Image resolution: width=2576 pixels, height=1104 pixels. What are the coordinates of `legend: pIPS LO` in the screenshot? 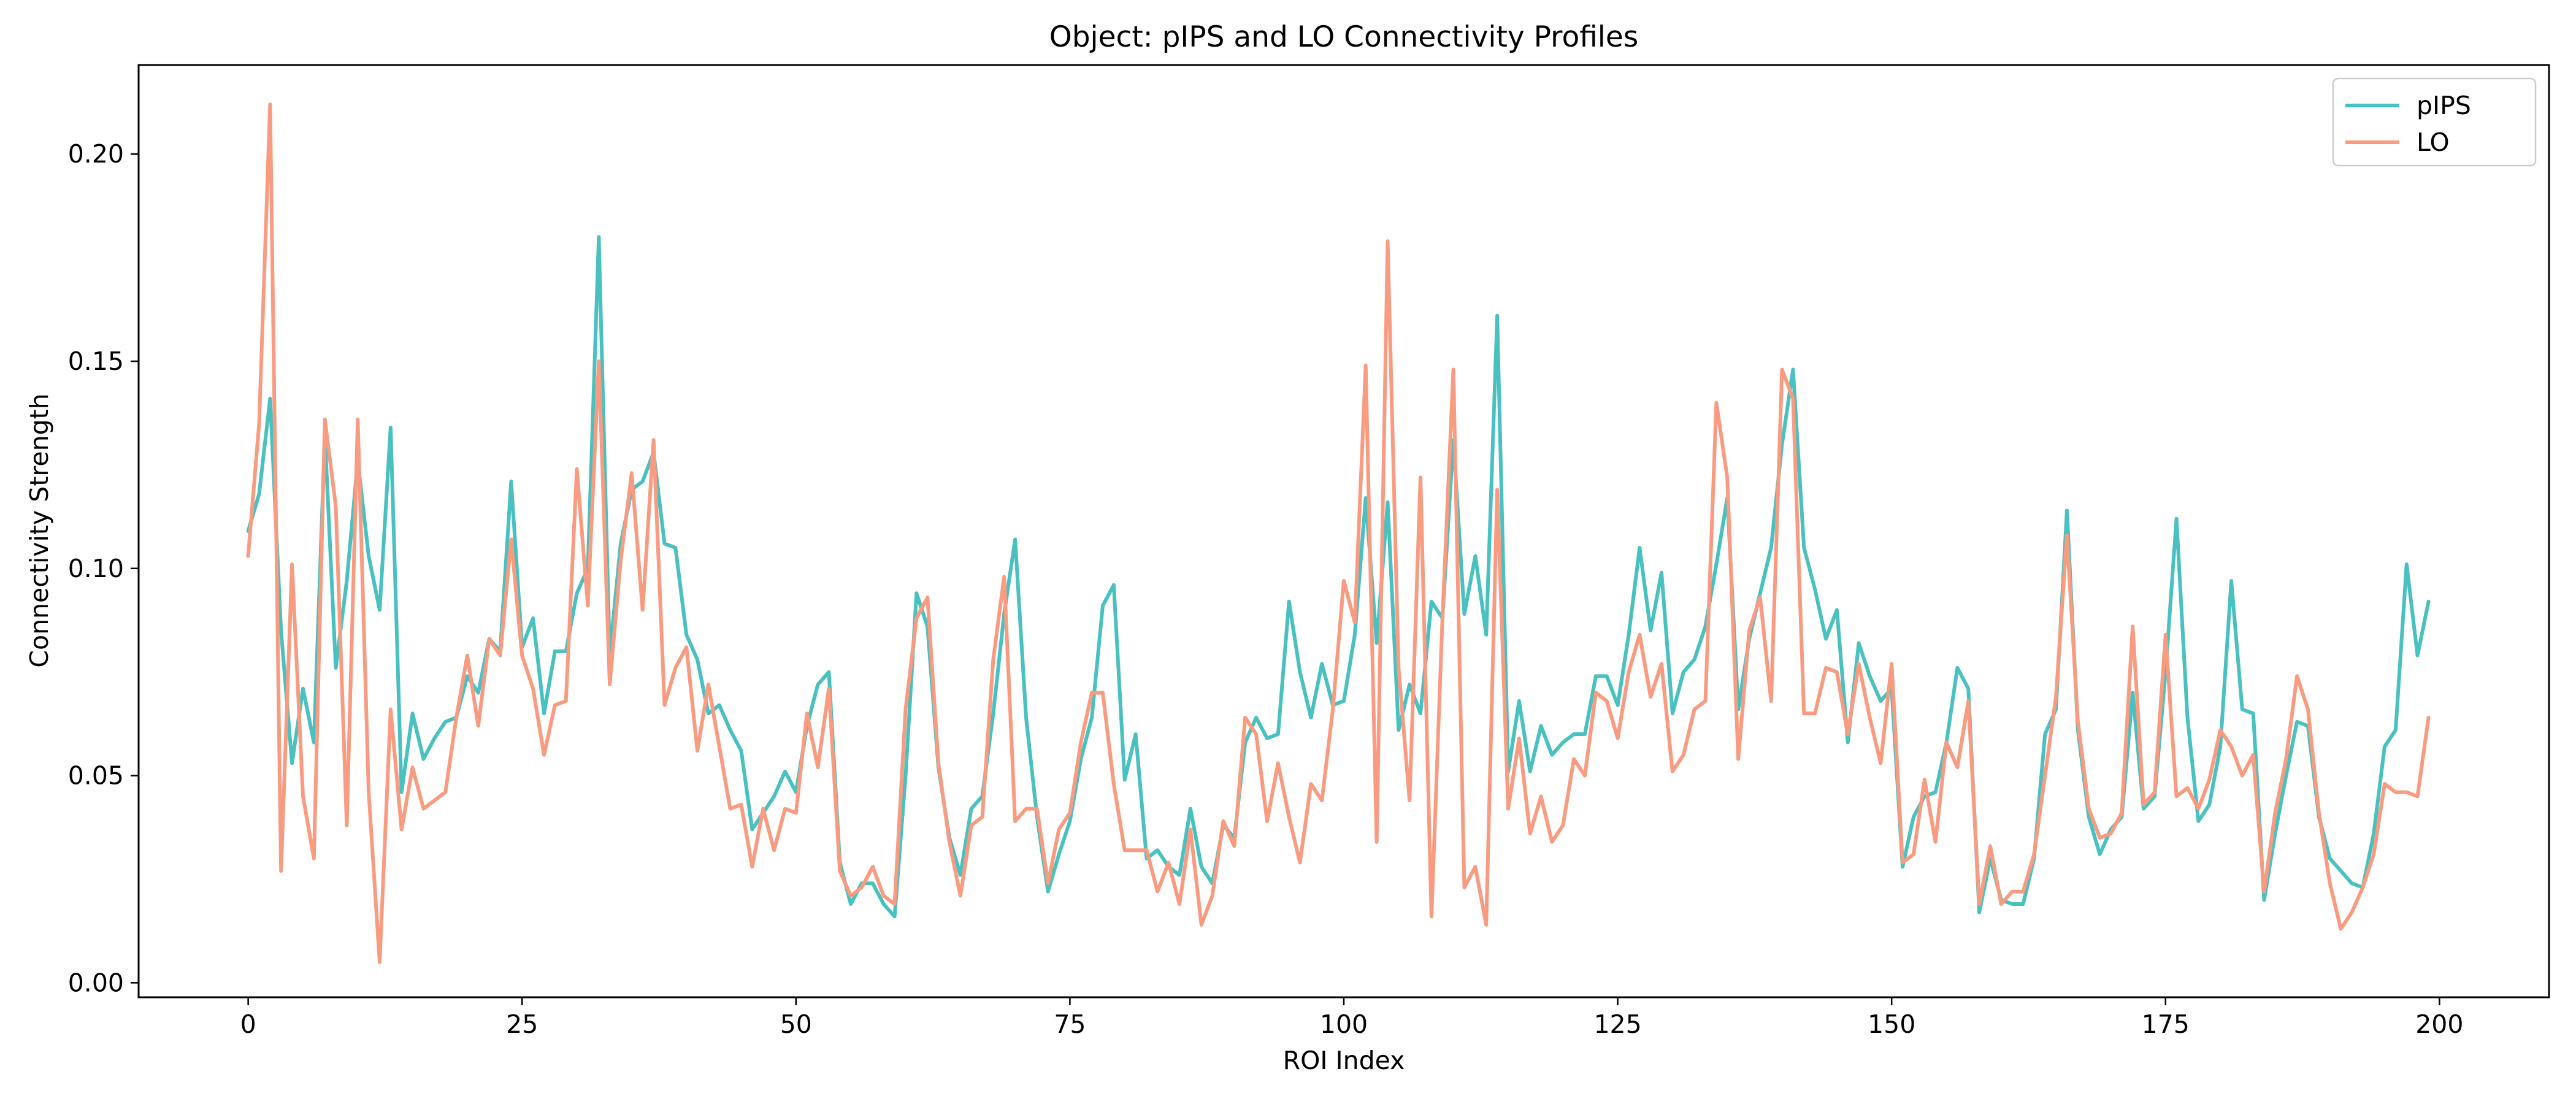 It's located at (2434, 122).